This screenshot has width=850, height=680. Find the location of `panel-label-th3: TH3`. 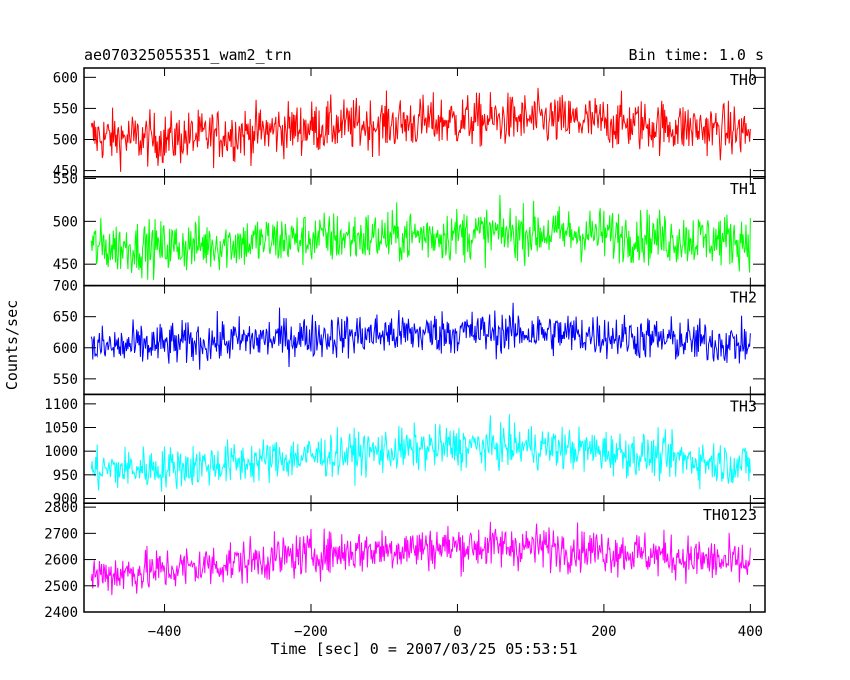

panel-label-th3: TH3 is located at coordinates (743, 406).